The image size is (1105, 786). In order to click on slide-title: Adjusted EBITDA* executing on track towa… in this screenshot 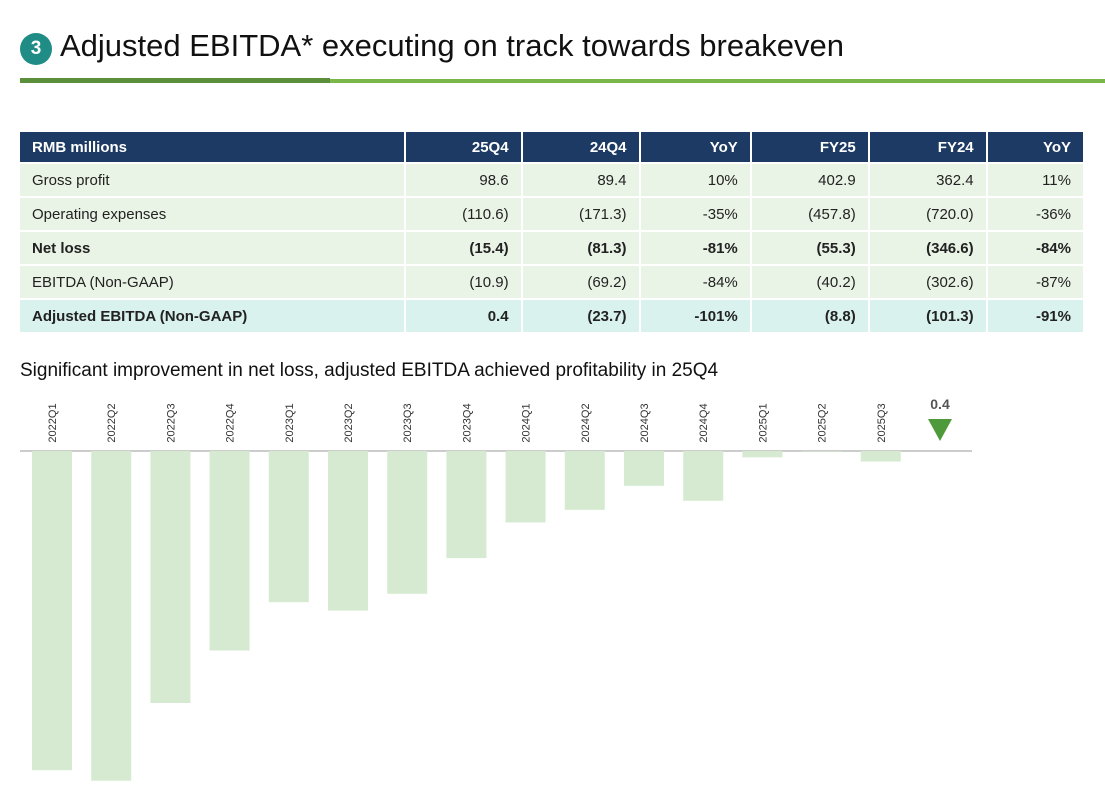, I will do `click(452, 45)`.